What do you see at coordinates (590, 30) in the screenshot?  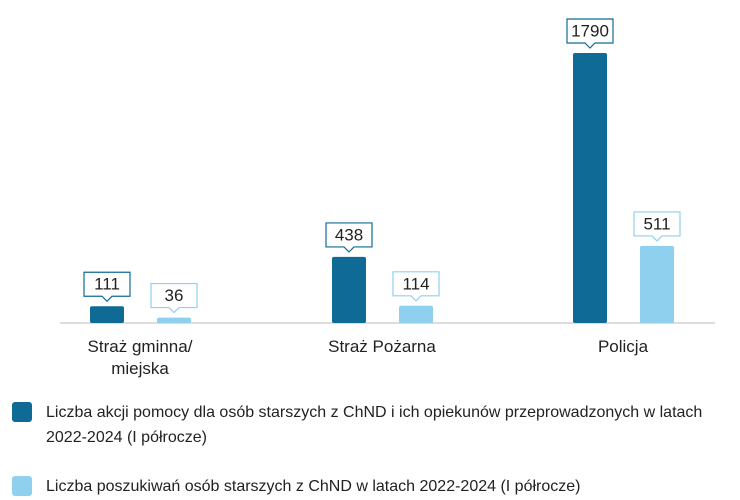 I see `value-label: 1790` at bounding box center [590, 30].